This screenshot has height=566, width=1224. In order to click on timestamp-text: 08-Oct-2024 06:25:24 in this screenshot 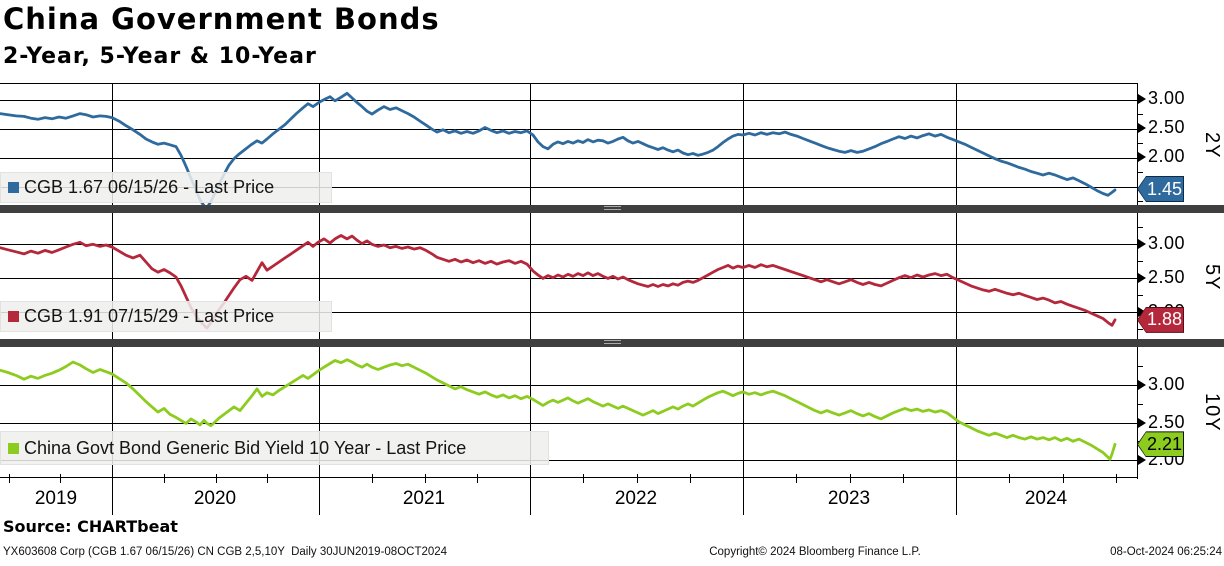, I will do `click(1166, 552)`.